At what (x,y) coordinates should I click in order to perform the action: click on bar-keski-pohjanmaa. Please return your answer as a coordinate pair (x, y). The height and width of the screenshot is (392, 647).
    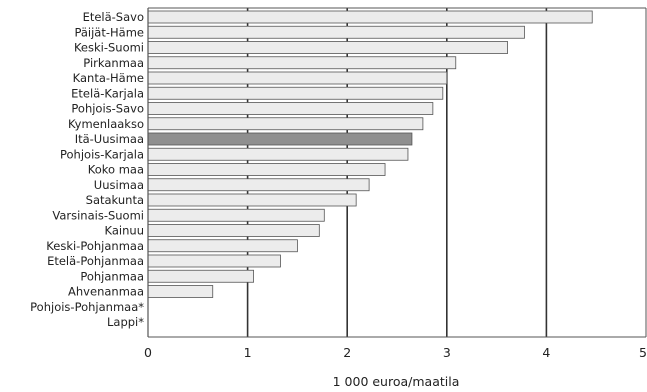
    Looking at the image, I should click on (222, 246).